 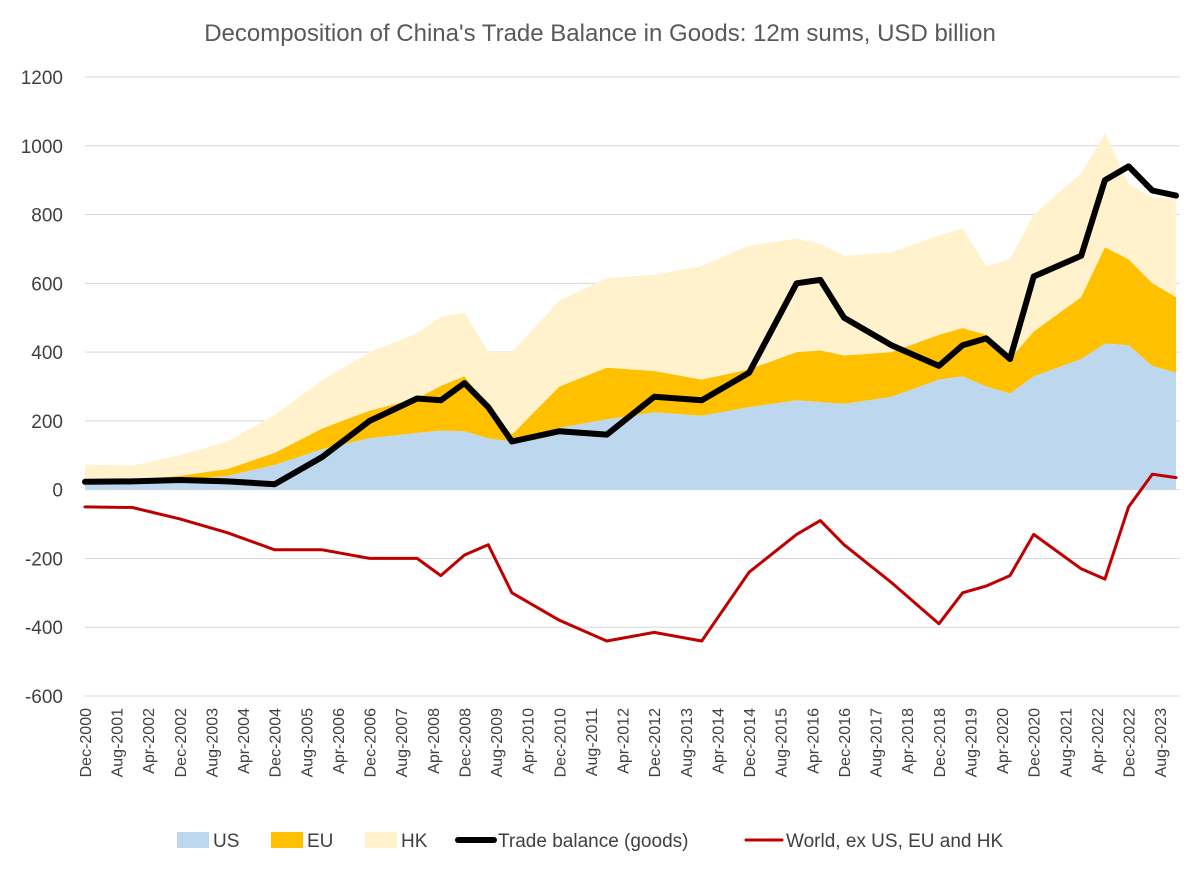 I want to click on x-tick-label: Apr-2004, so click(x=244, y=741).